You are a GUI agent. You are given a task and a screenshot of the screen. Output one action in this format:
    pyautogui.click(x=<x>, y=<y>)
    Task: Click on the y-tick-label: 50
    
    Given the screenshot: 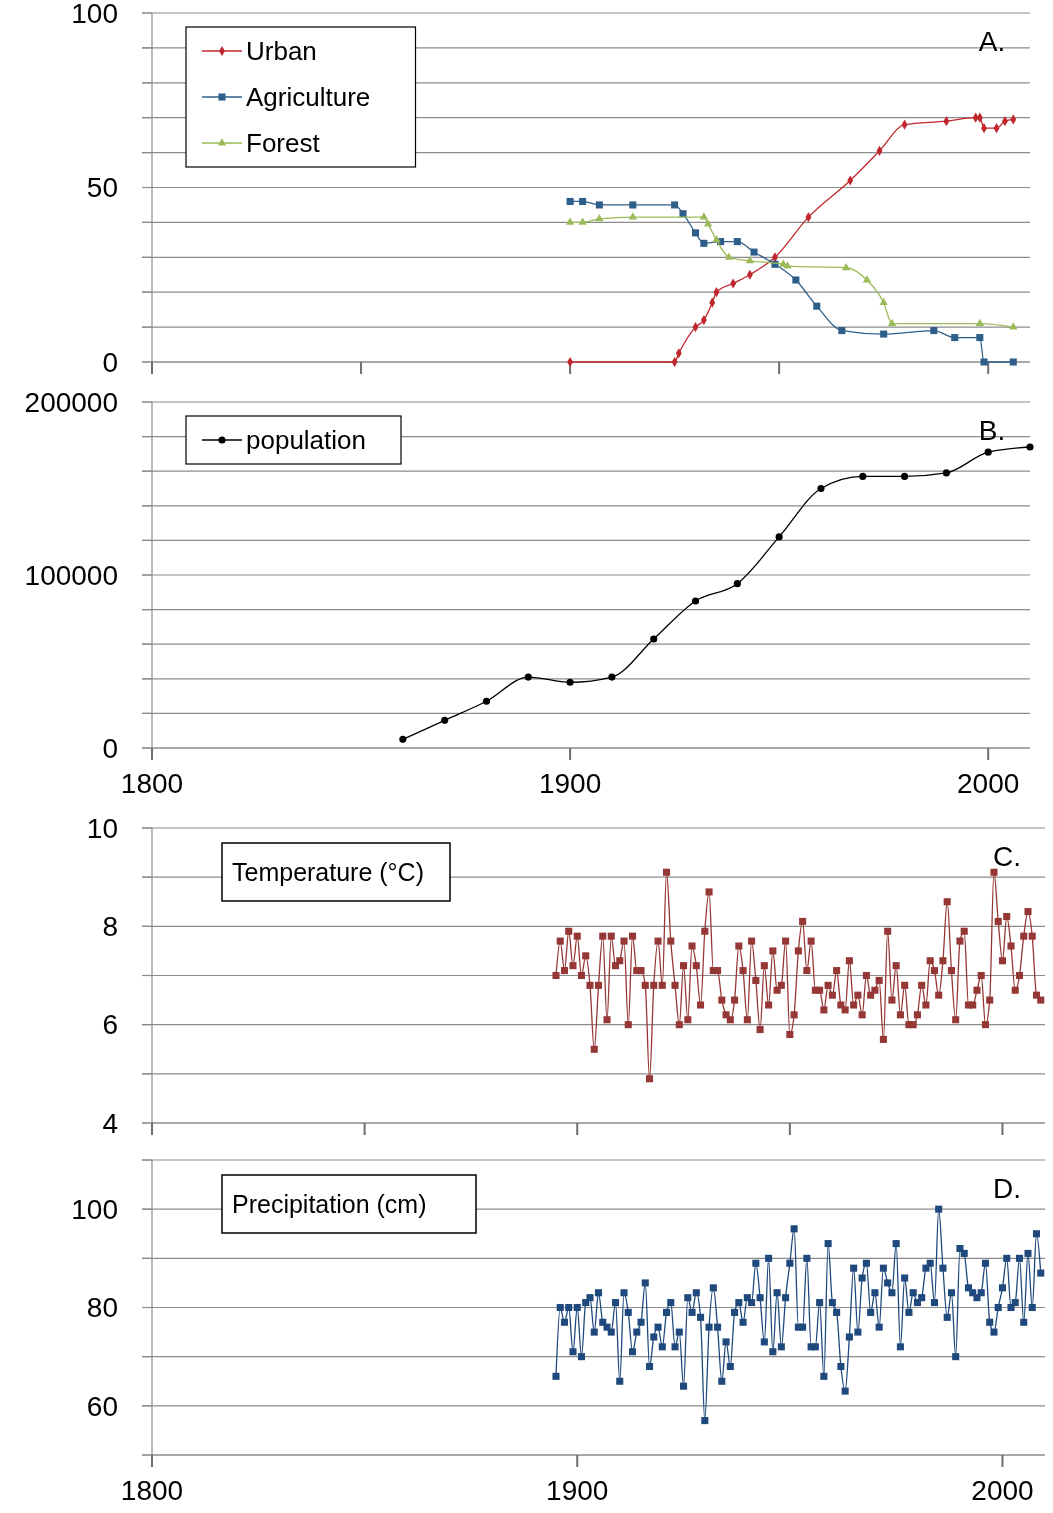 What is the action you would take?
    pyautogui.click(x=102, y=188)
    